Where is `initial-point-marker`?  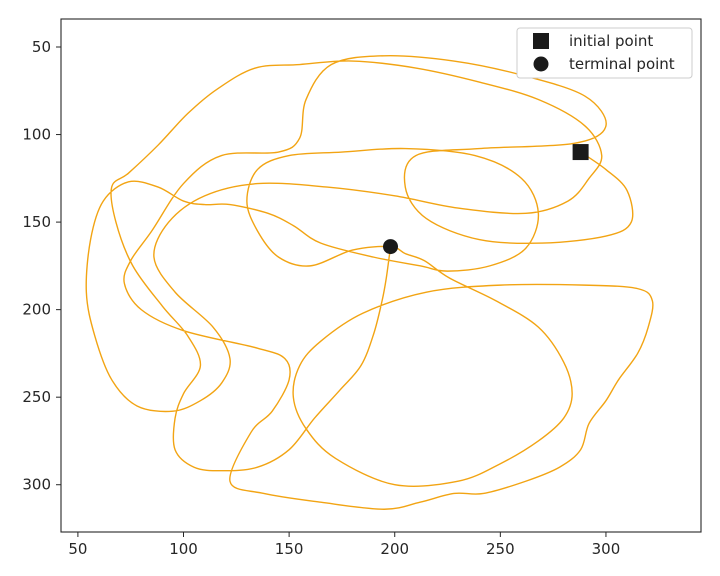
initial-point-marker is located at coordinates (580, 152).